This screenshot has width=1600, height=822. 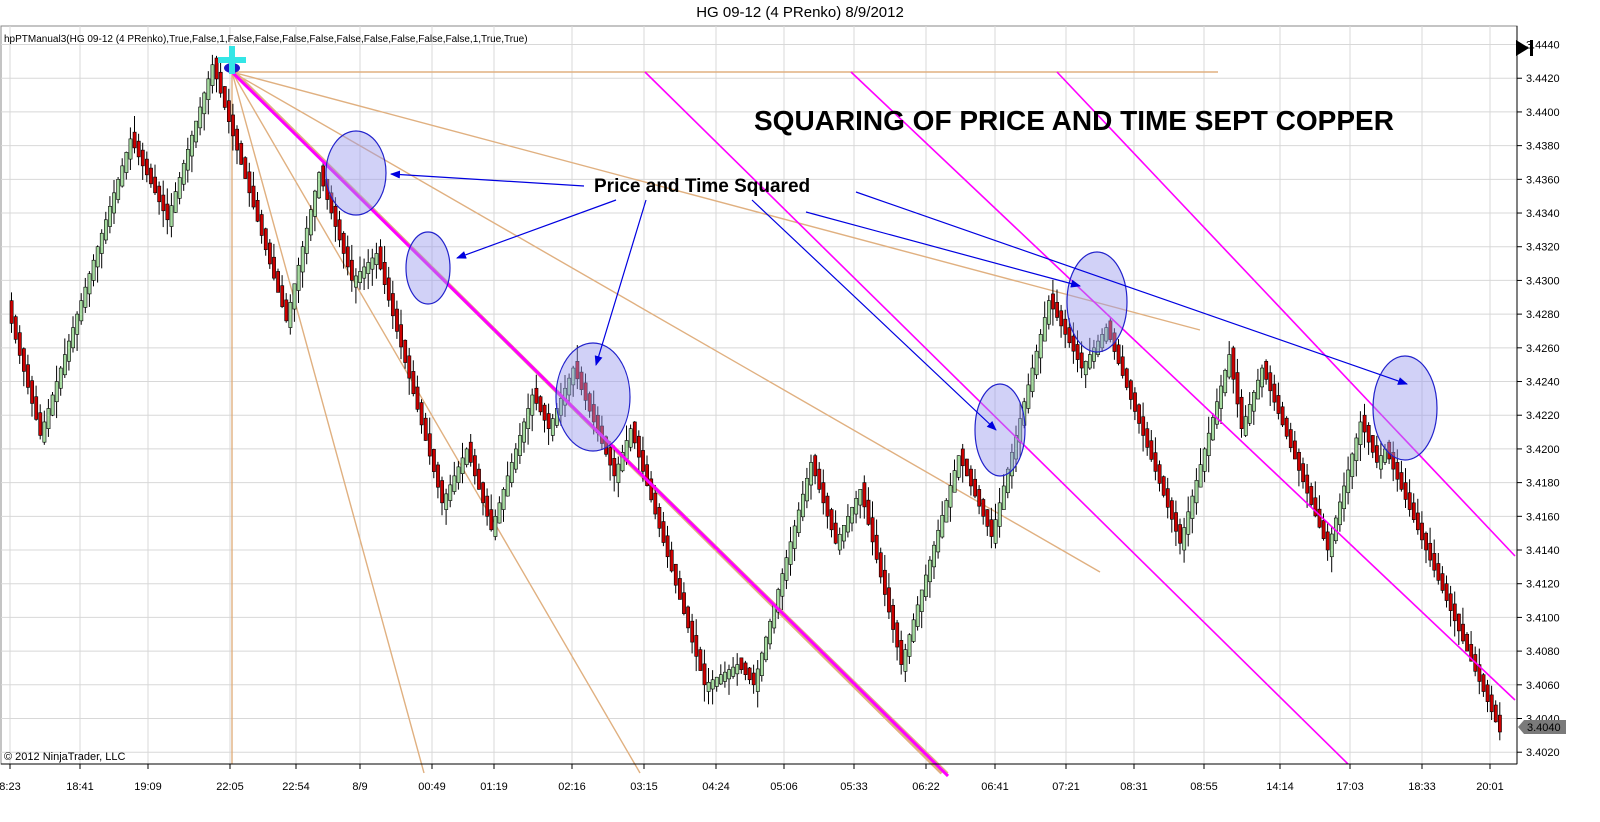 I want to click on price-tick-label: 3.4280, so click(x=1543, y=315).